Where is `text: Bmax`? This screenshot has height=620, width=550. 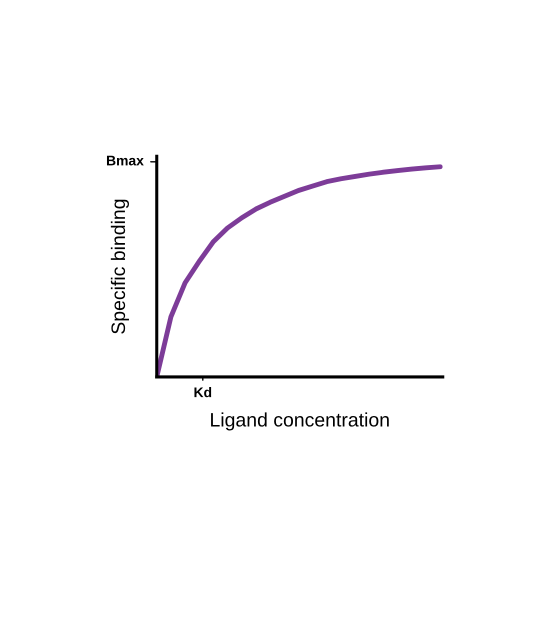 text: Bmax is located at coordinates (125, 161).